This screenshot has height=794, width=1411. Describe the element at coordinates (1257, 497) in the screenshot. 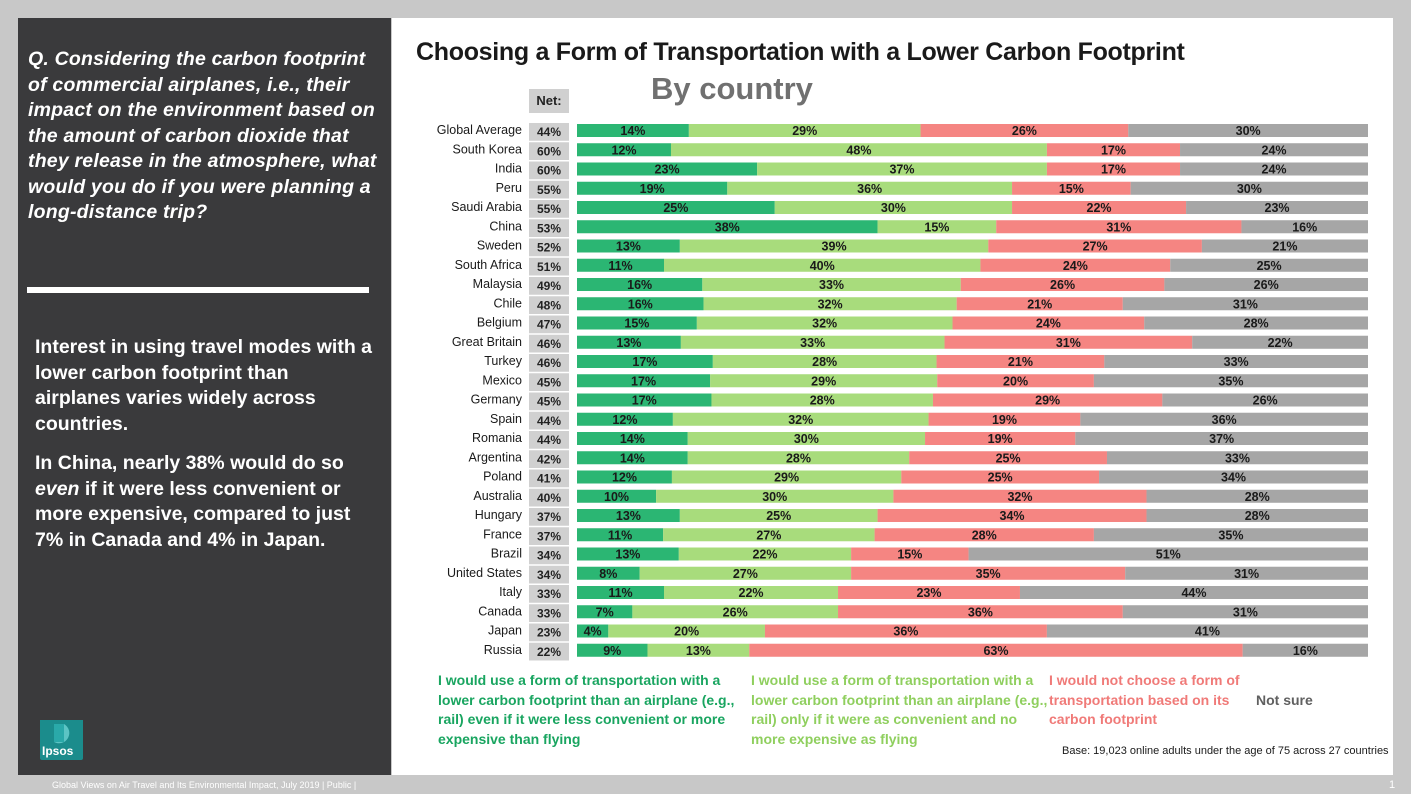

I see `data-label-australia-series-4: 28%` at that location.